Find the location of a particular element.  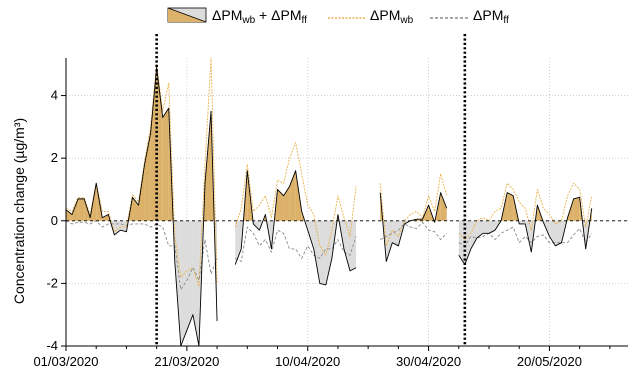

legend: ΔPMwb + ΔPMff ΔPMwb ΔPMff is located at coordinates (338, 16).